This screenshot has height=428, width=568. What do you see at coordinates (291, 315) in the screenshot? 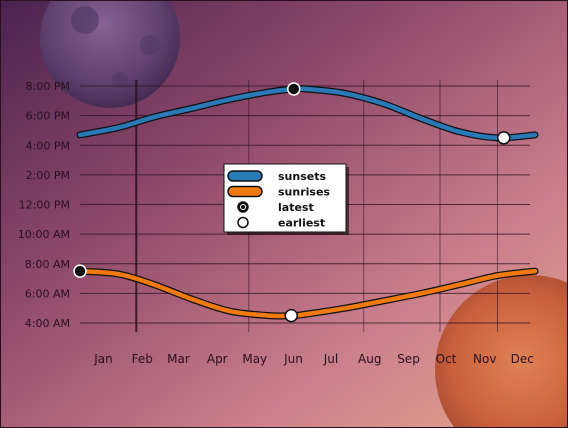
I see `sunrise-earliest-marker` at bounding box center [291, 315].